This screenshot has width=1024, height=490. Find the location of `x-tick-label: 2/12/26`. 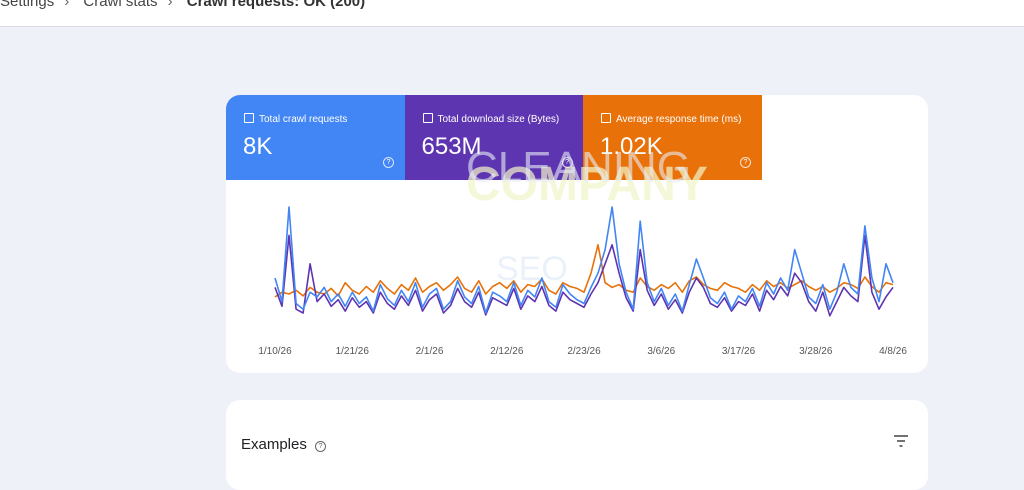

x-tick-label: 2/12/26 is located at coordinates (507, 351).